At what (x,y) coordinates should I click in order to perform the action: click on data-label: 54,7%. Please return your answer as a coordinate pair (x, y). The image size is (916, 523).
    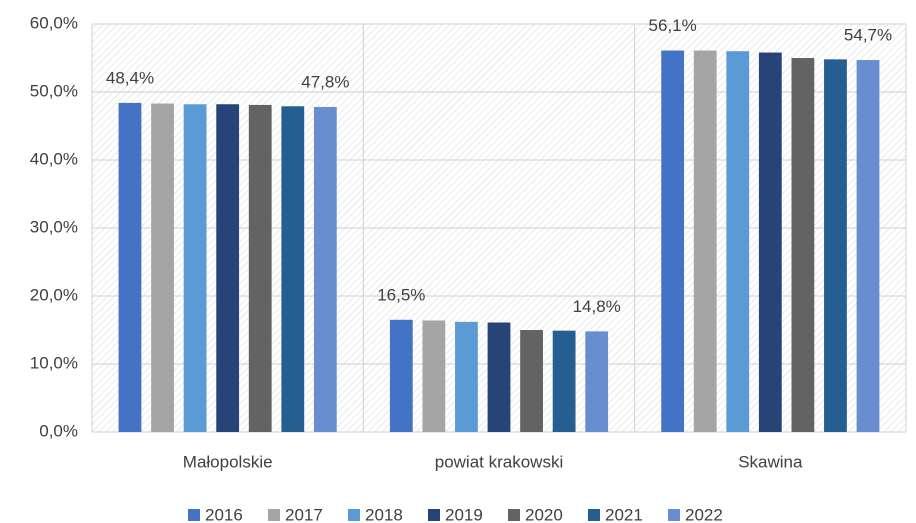
    Looking at the image, I should click on (868, 35).